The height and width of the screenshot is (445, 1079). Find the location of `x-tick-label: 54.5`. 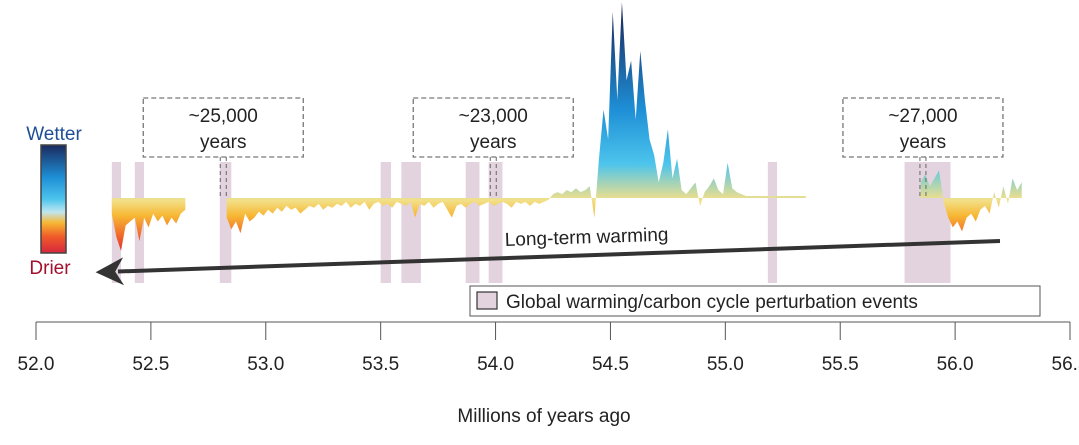

x-tick-label: 54.5 is located at coordinates (610, 364).